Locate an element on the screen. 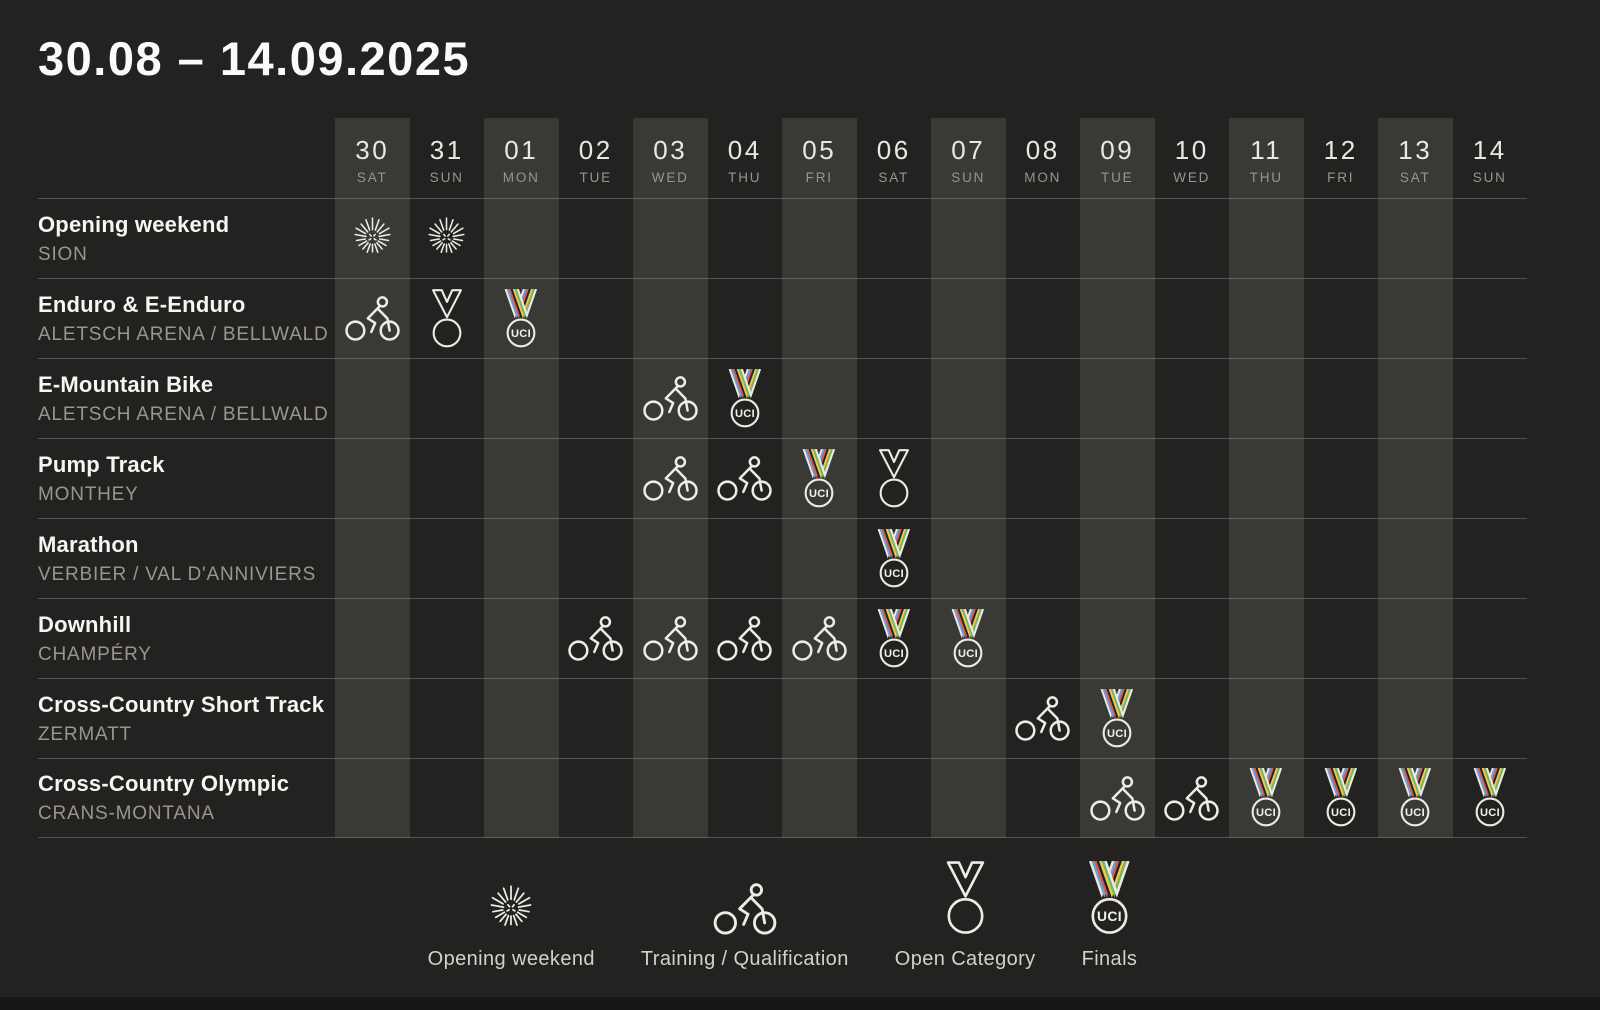 This screenshot has width=1600, height=1010. column-day: 07 is located at coordinates (968, 150).